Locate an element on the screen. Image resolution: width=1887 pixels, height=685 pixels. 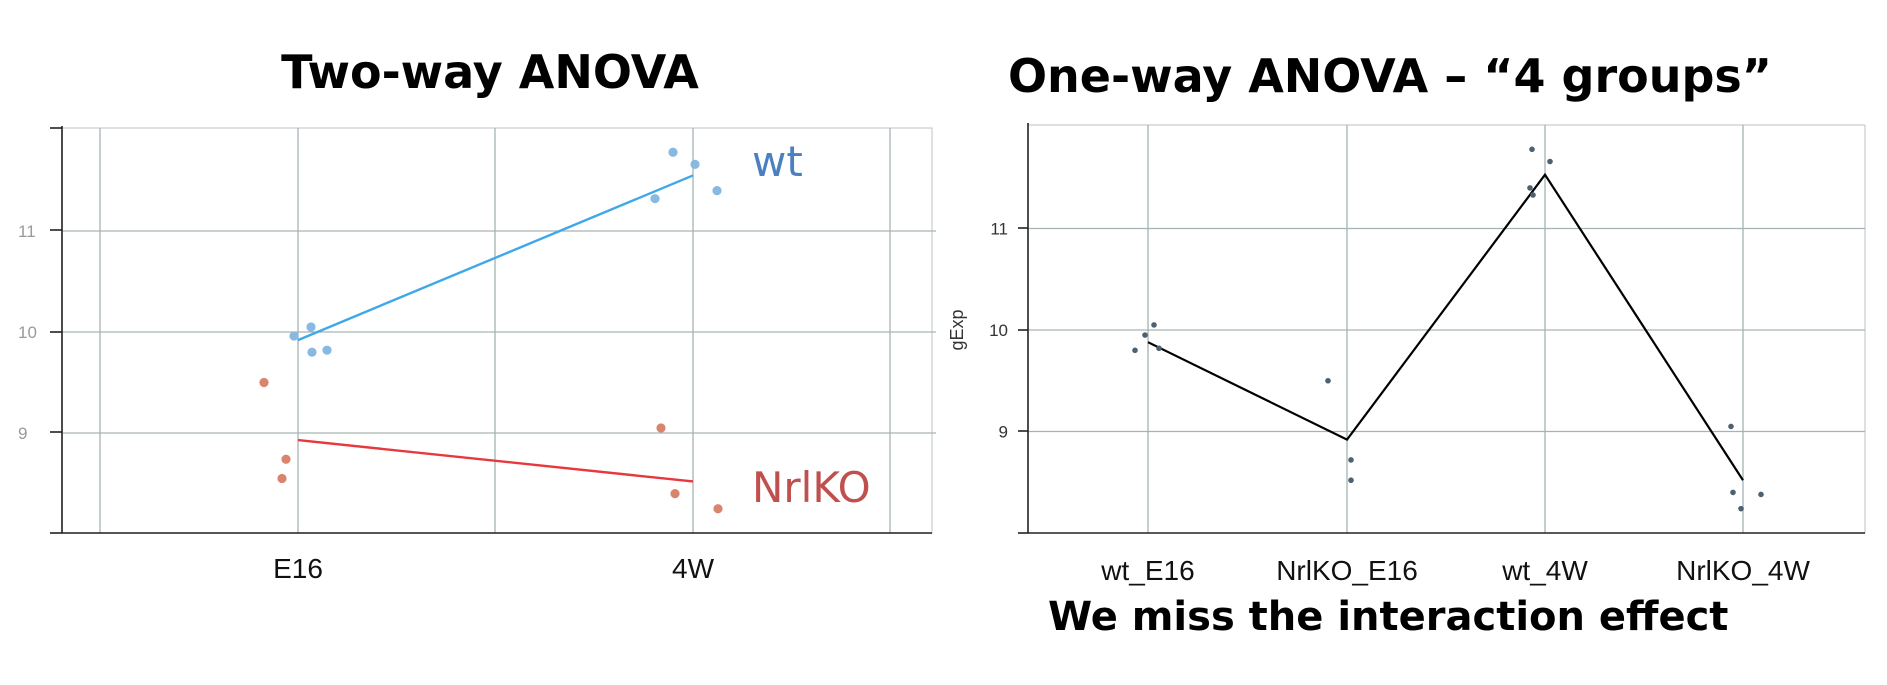
left-chart-points is located at coordinates (491, 330).